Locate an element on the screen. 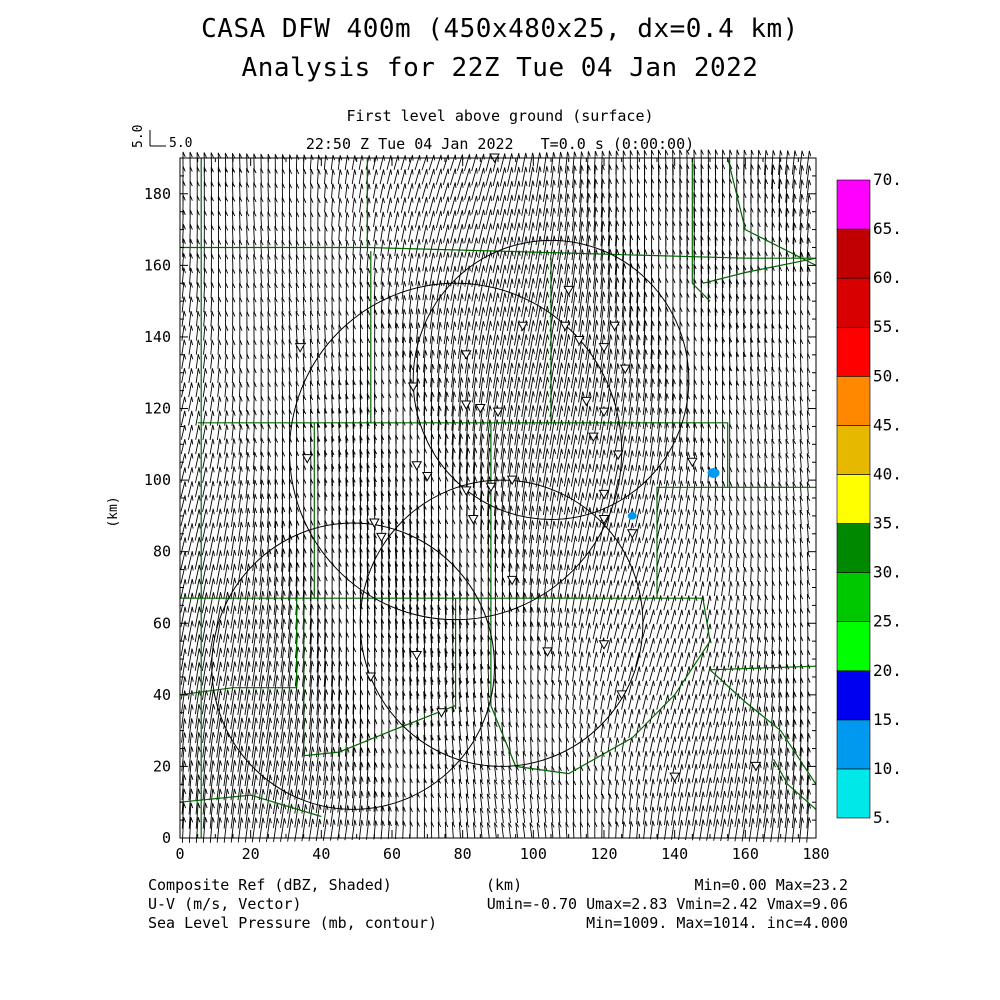 This screenshot has height=1000, width=1000. x-tick-label: 60 is located at coordinates (392, 854).